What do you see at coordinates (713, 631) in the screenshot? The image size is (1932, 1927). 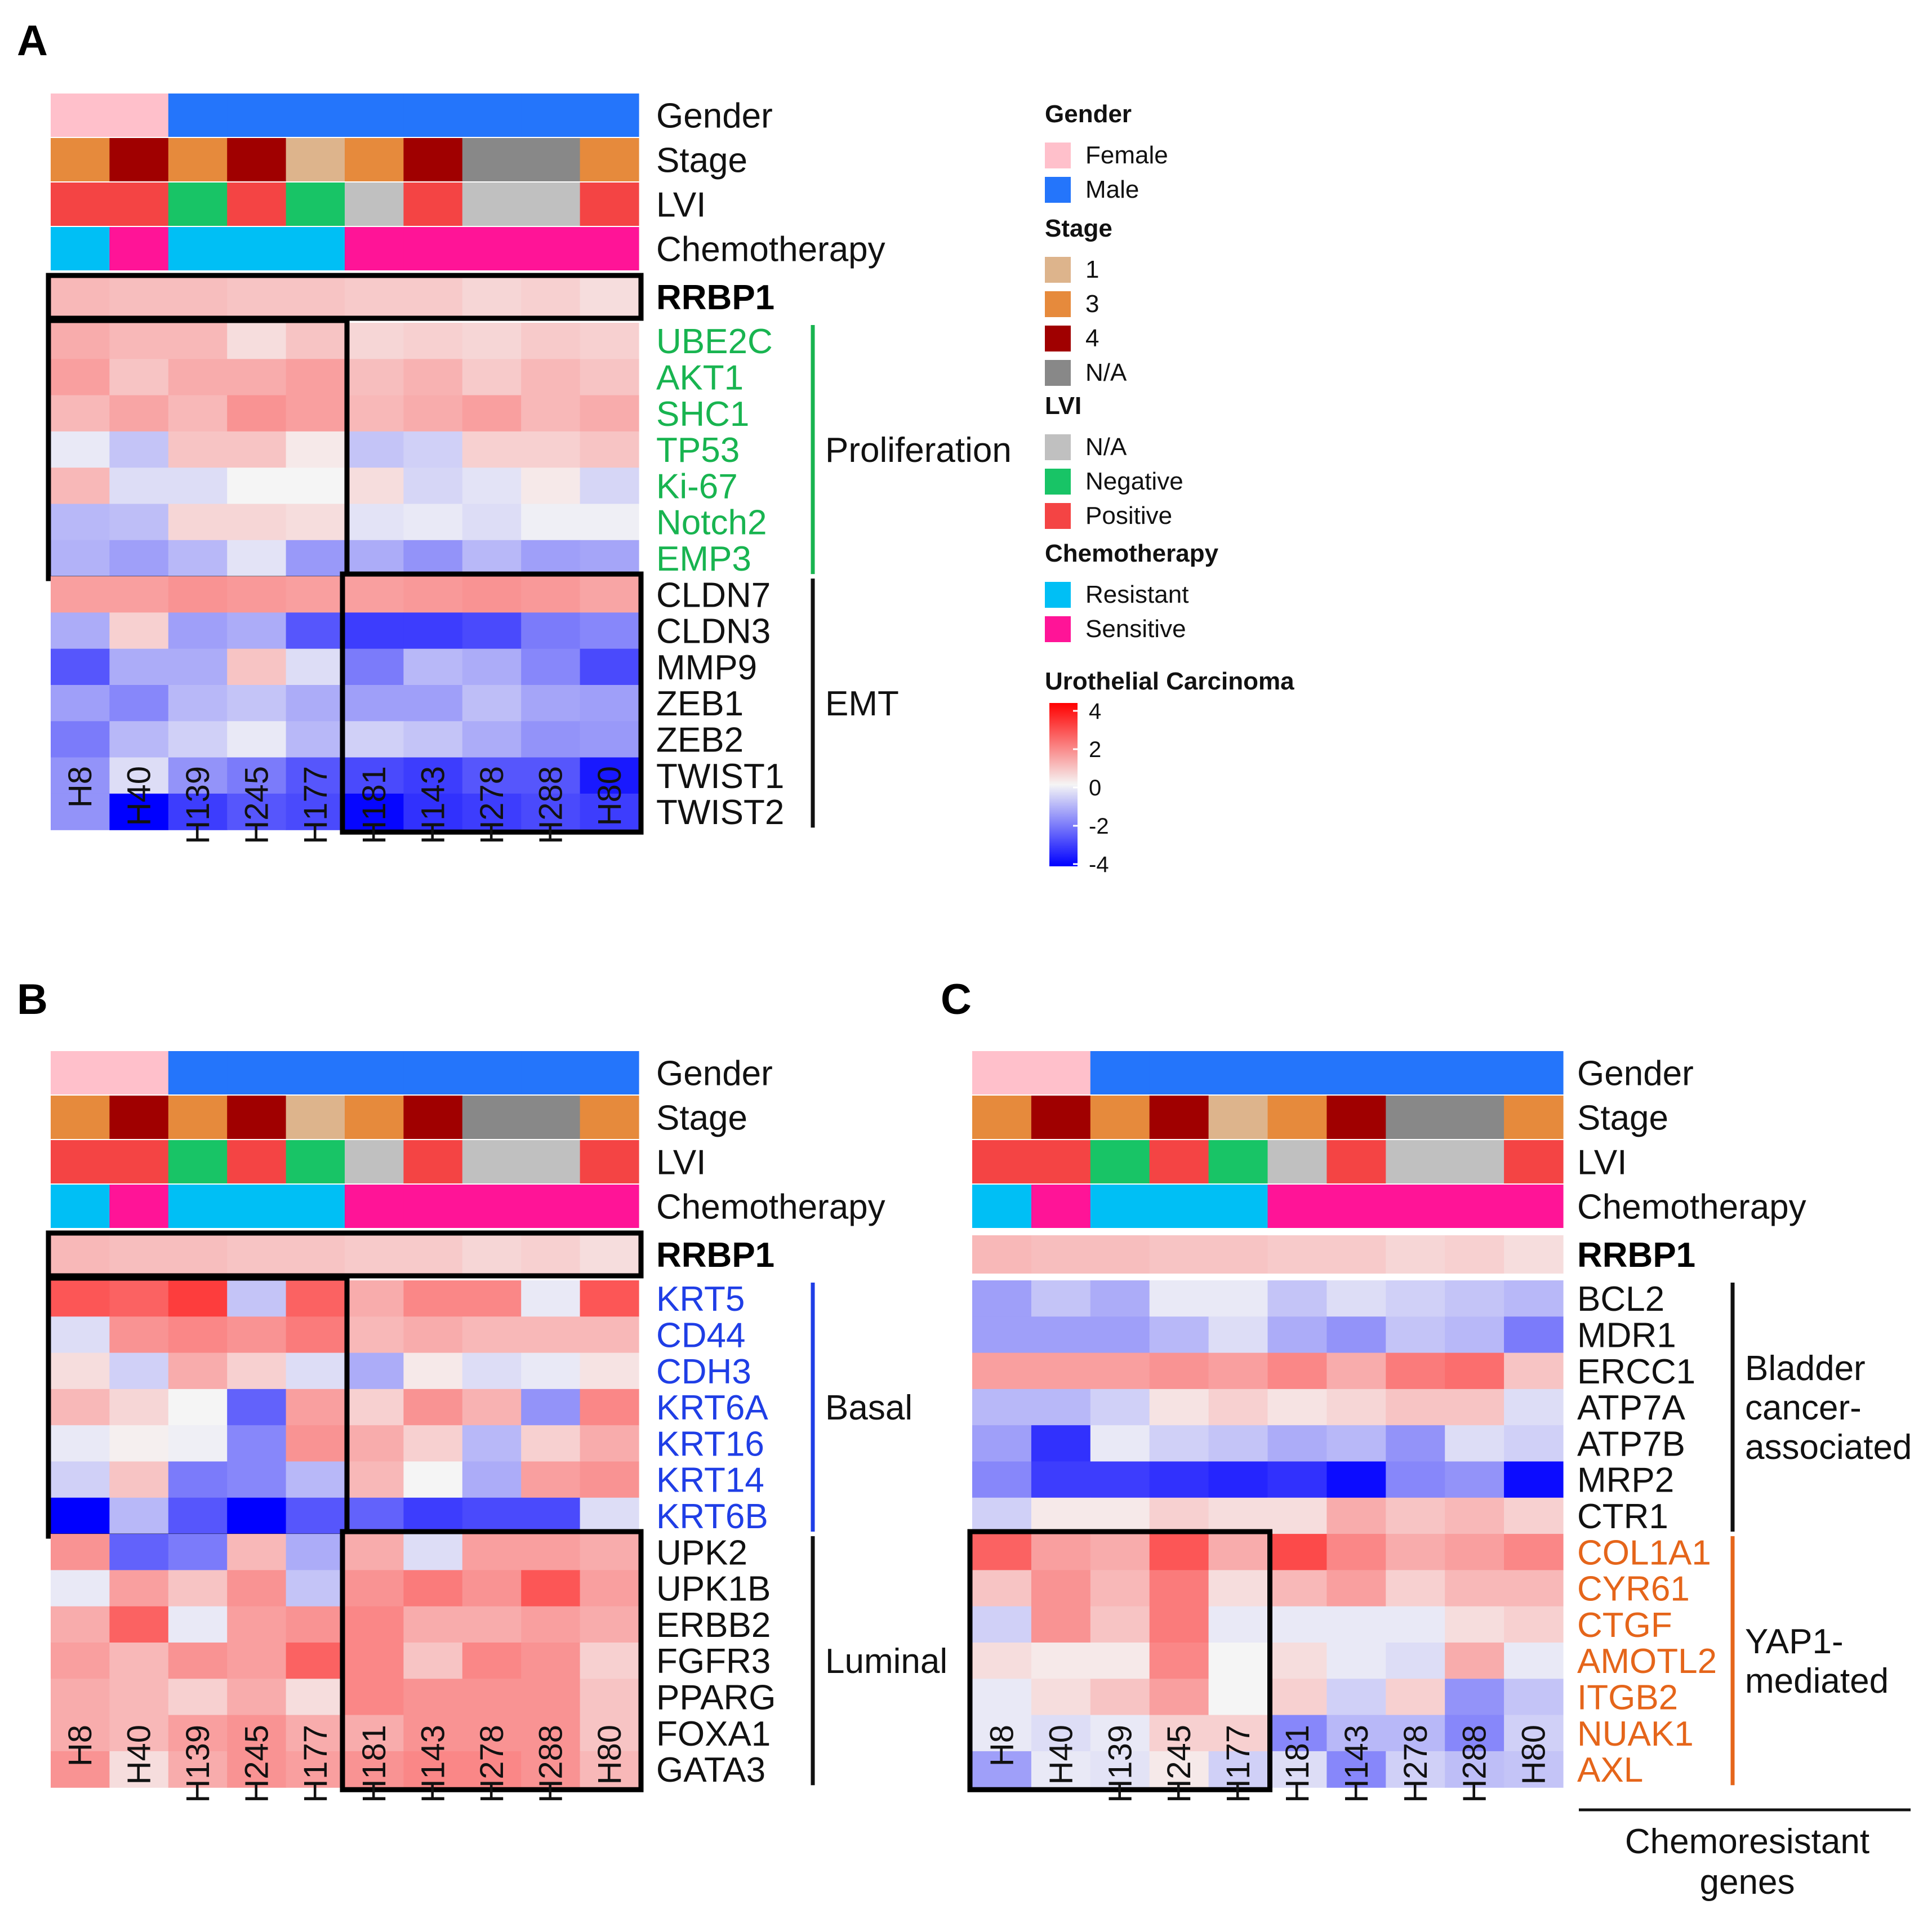 I see `gene-label-cldn3: CLDN3` at bounding box center [713, 631].